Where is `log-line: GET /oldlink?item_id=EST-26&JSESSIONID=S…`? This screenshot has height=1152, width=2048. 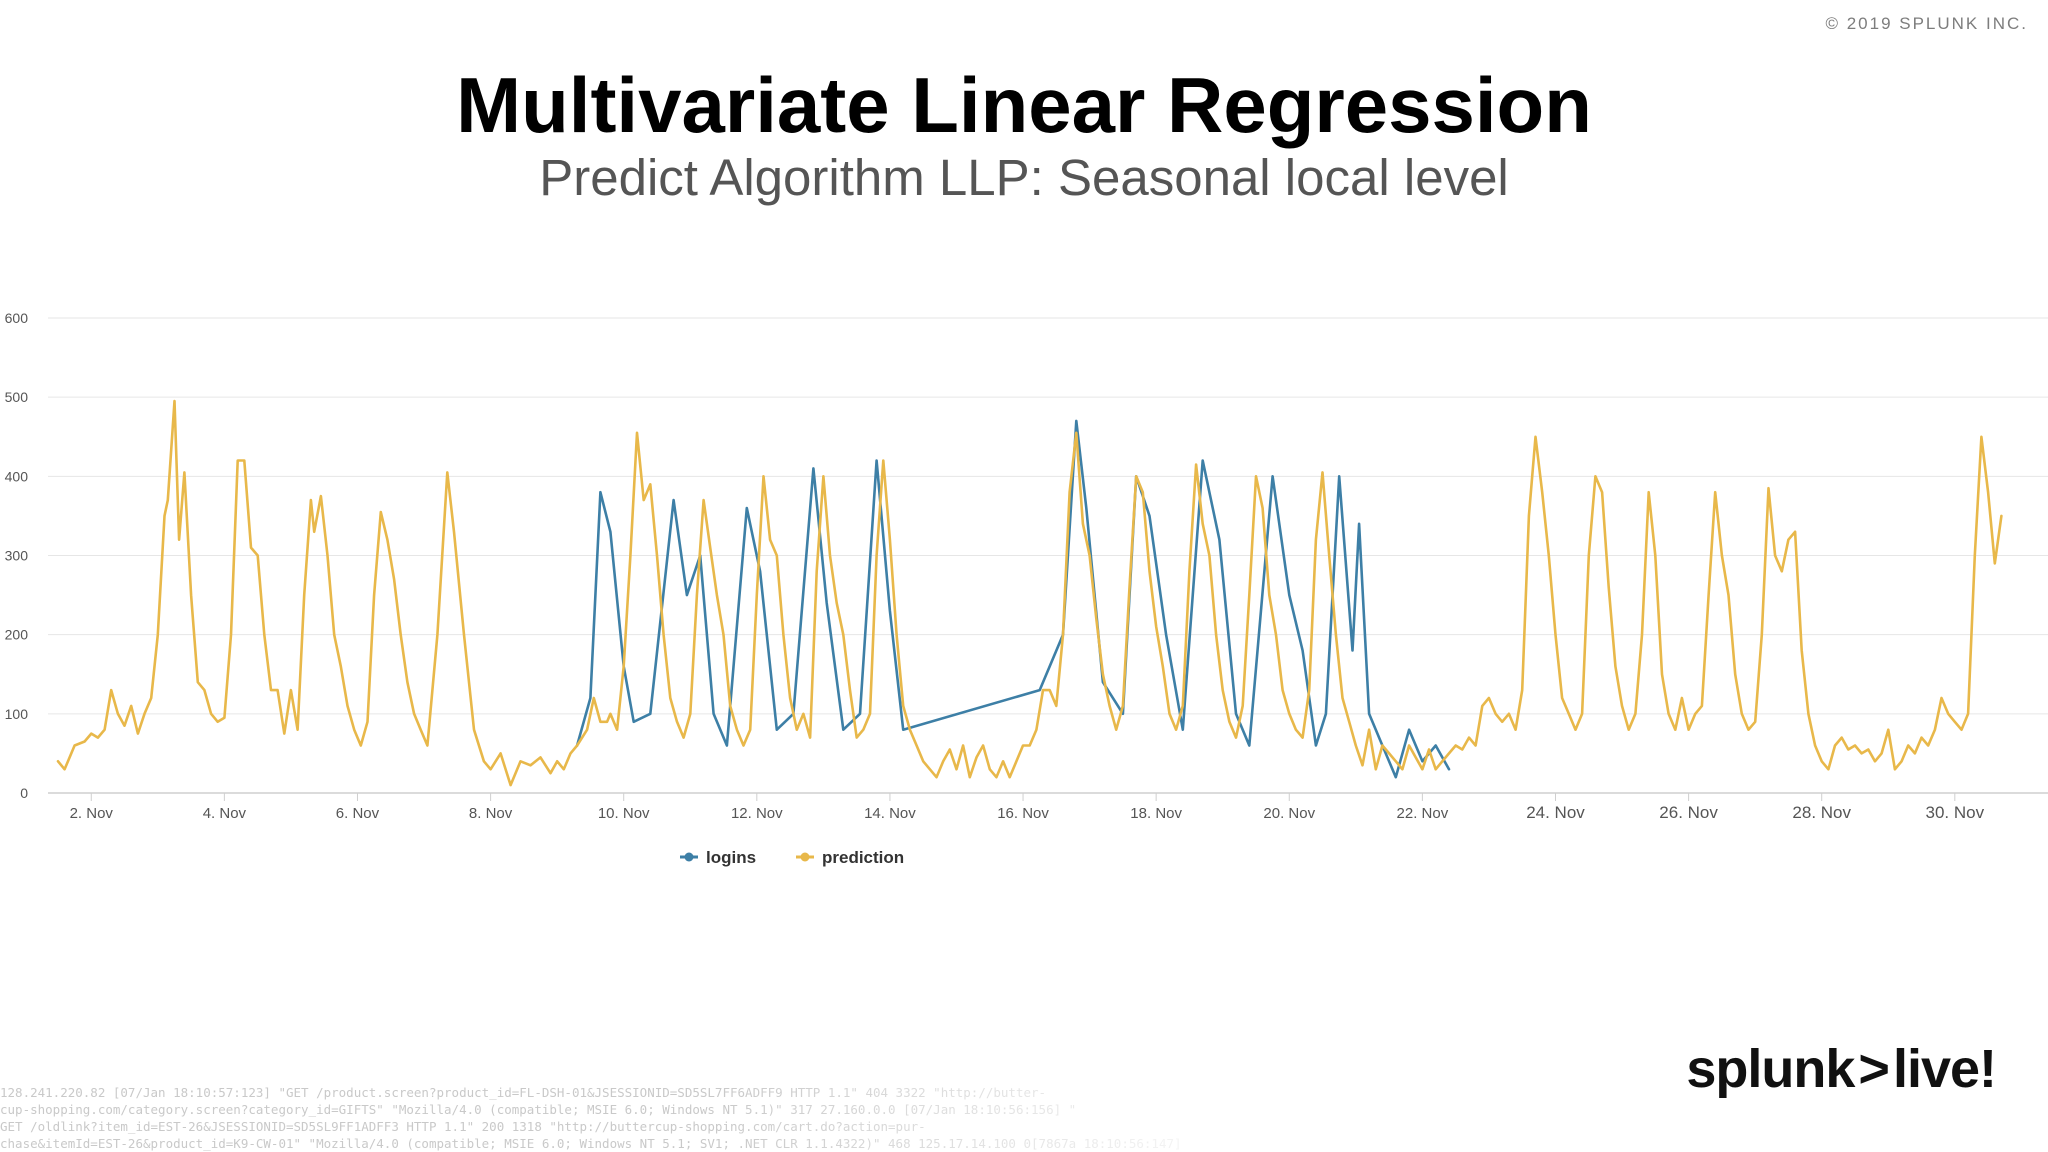
log-line: GET /oldlink?item_id=EST-26&JSESSIONID=S… is located at coordinates (463, 1126).